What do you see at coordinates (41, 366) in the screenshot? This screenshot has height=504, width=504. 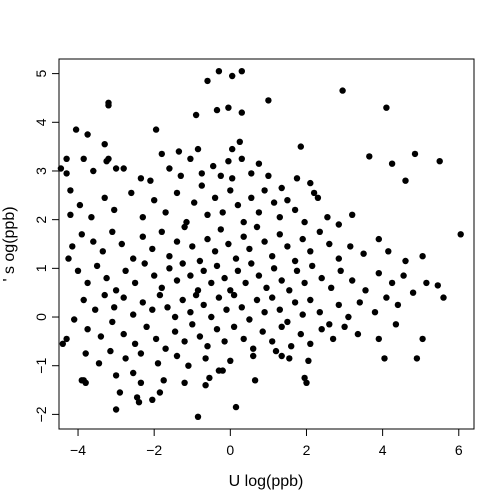 I see `y-tick-label: −1` at bounding box center [41, 366].